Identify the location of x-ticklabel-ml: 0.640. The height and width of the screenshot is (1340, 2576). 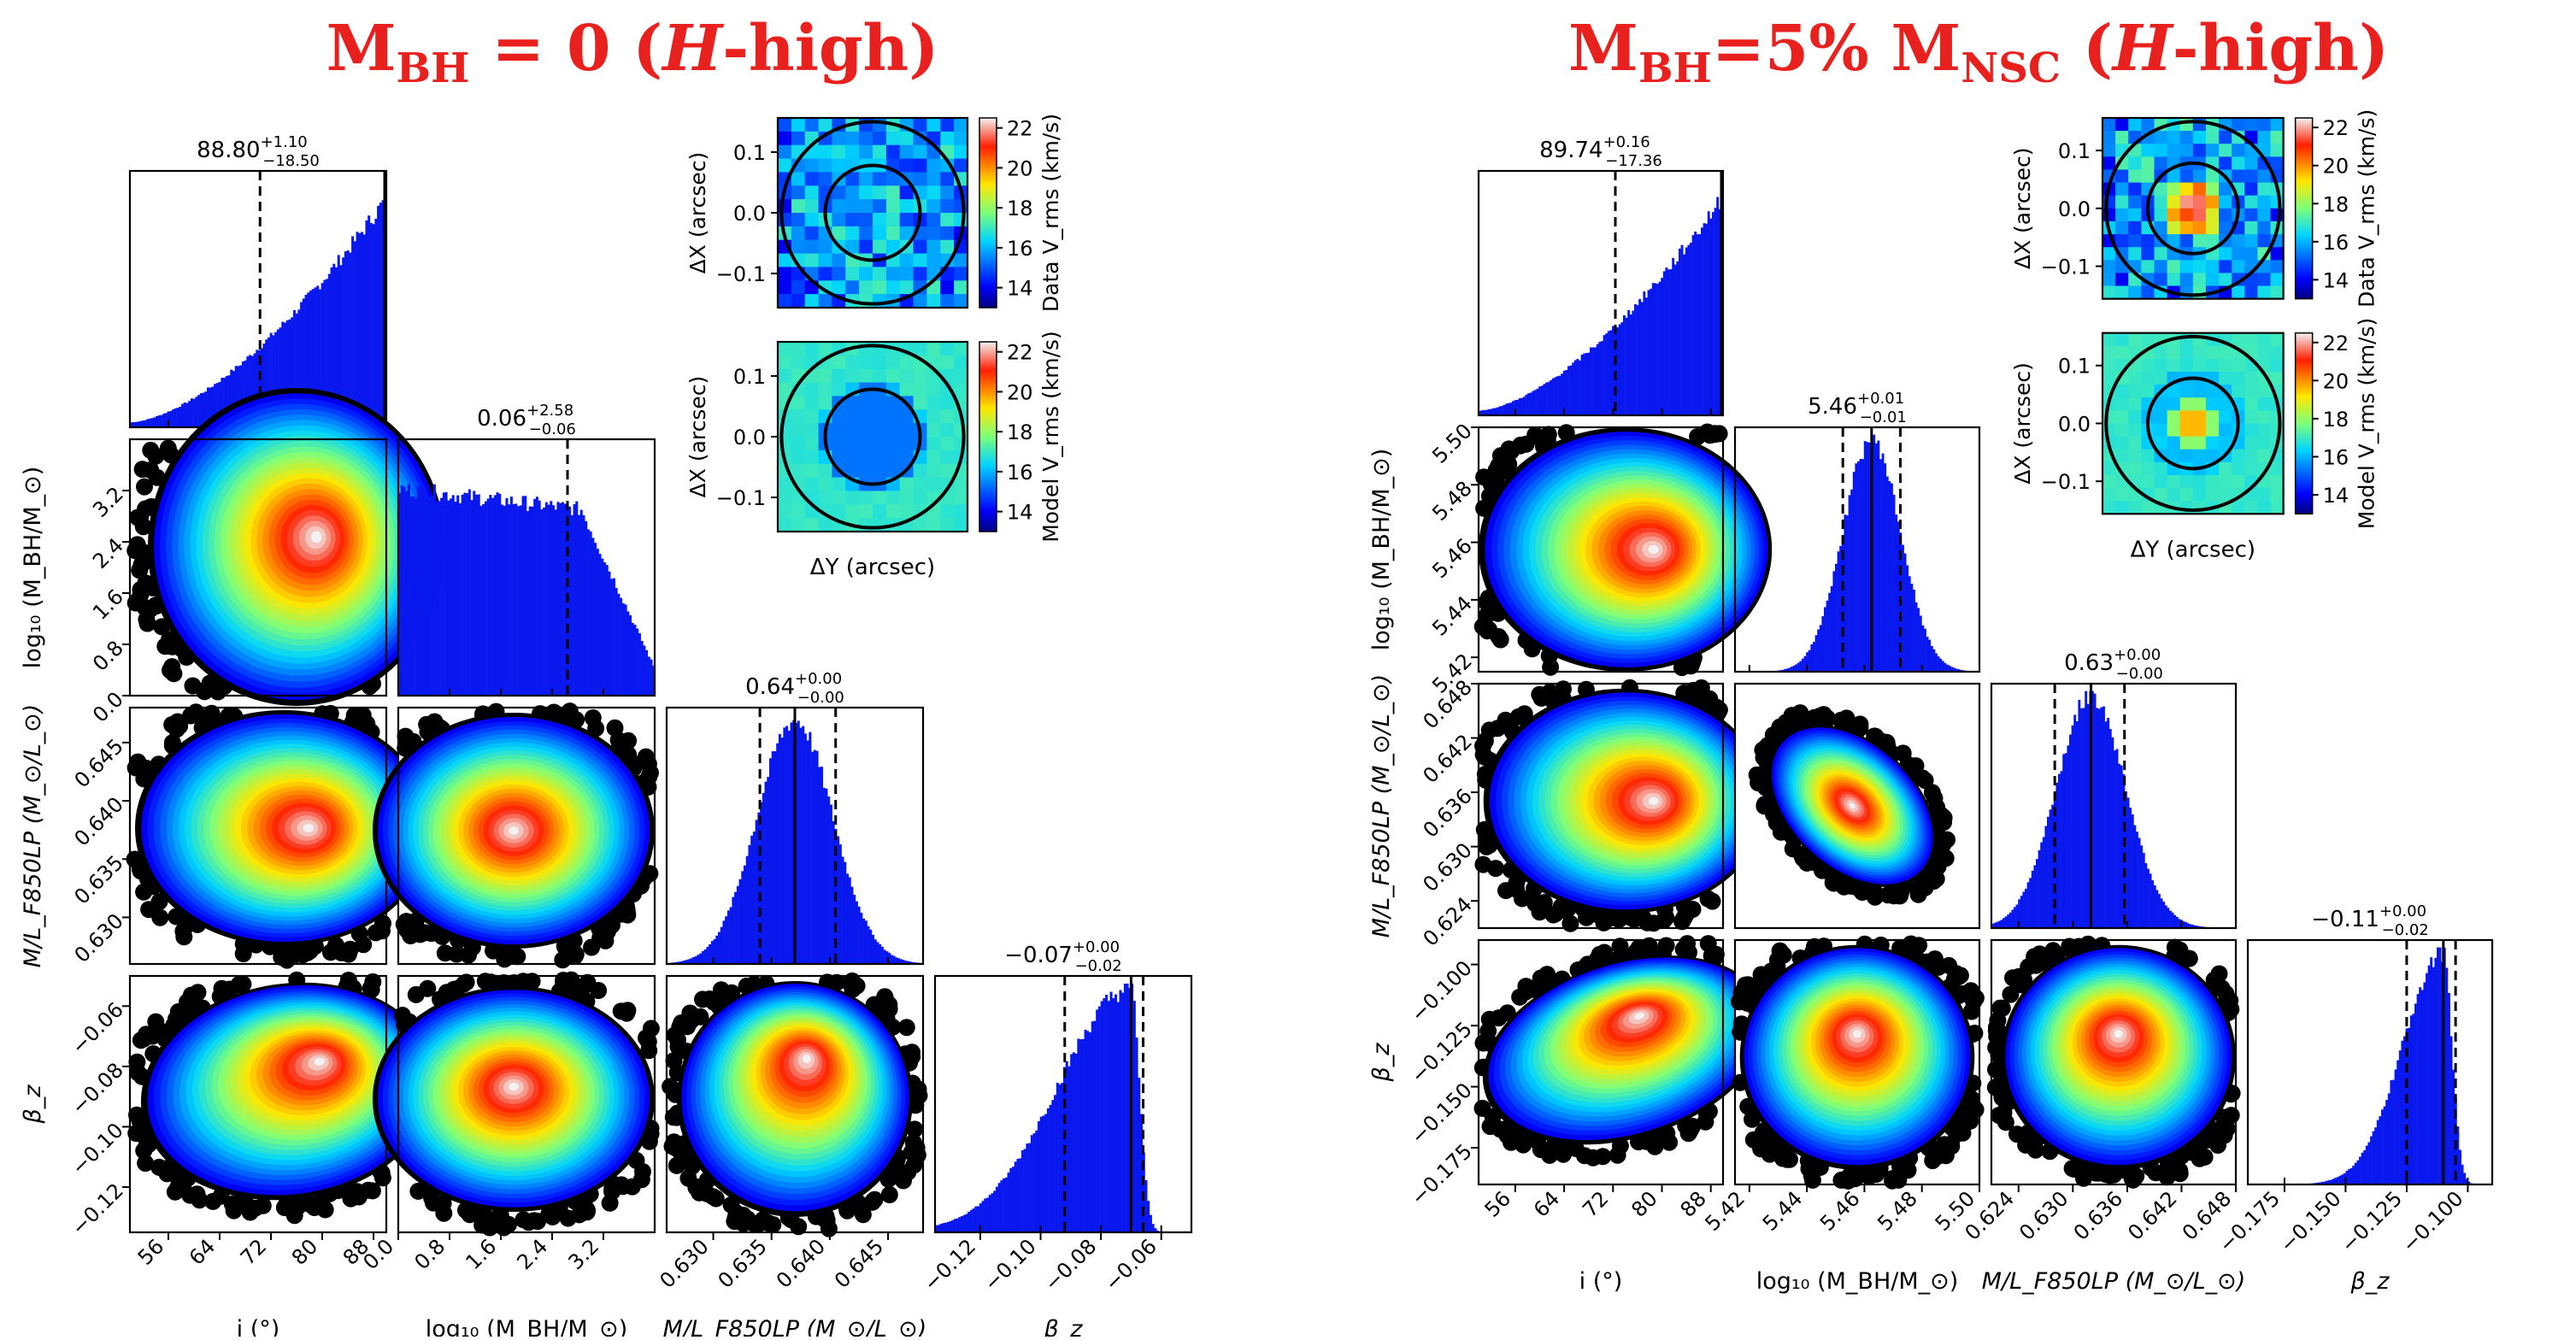
(801, 1263).